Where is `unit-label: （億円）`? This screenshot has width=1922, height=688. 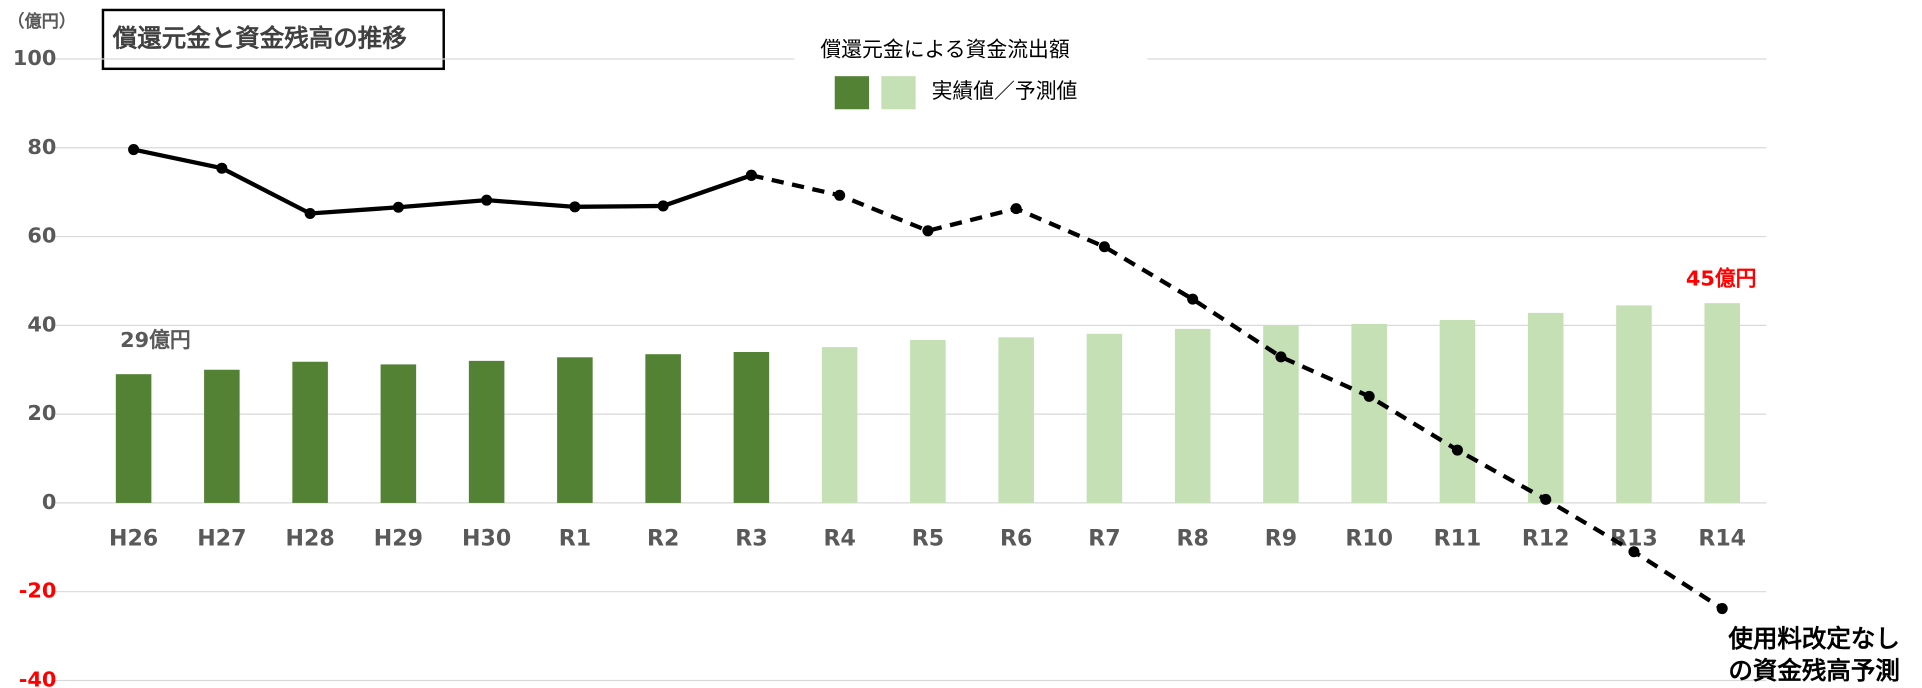
unit-label: （億円） is located at coordinates (41, 21).